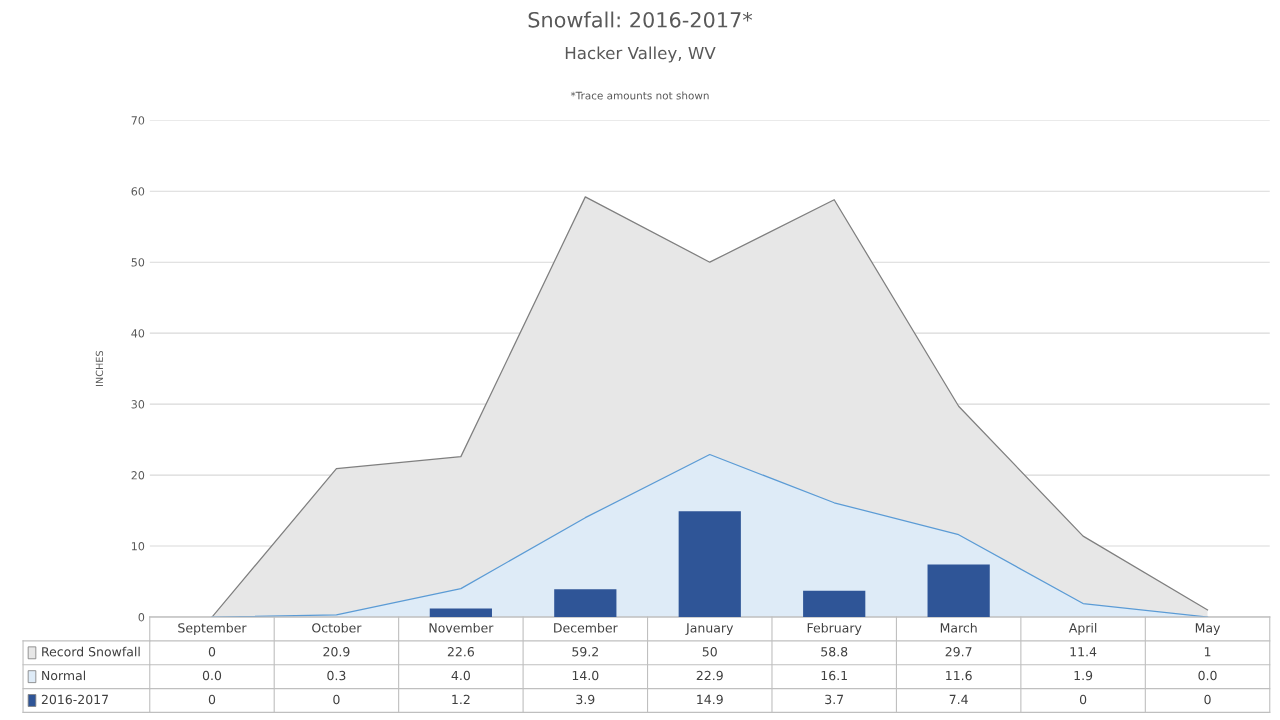 This screenshot has width=1280, height=720. What do you see at coordinates (585, 651) in the screenshot?
I see `data-label: 59.2` at bounding box center [585, 651].